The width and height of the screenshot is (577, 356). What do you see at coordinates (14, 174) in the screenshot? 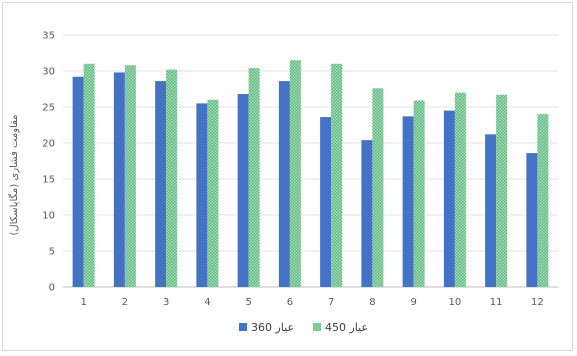
I see `y-axis-label: مقاومت فشاری (مگاپاسکال)` at bounding box center [14, 174].